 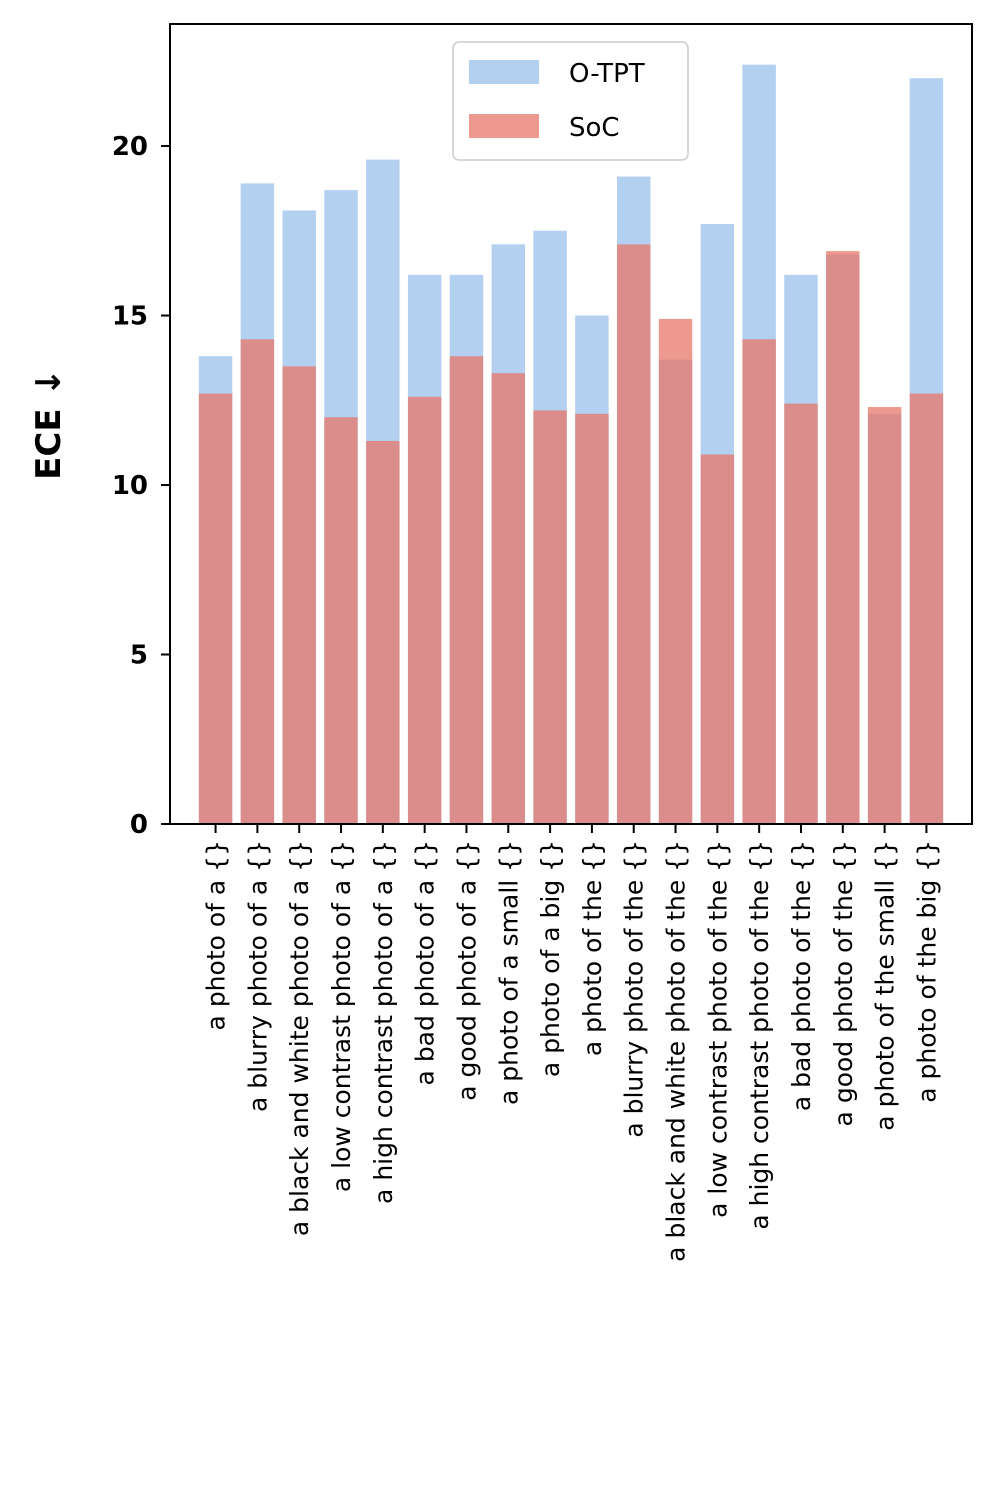 I want to click on y-tick-label: 20, so click(x=130, y=147).